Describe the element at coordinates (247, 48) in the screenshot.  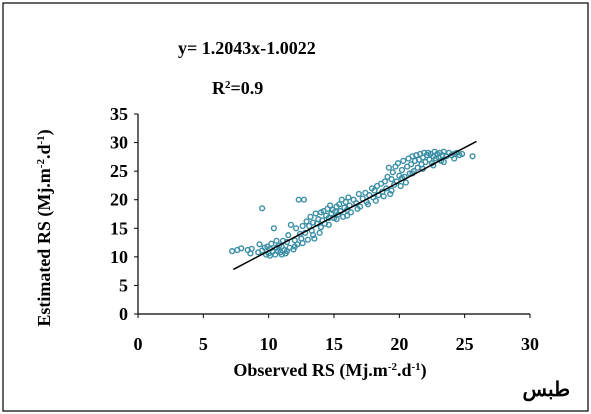
I see `regression-equation: y= 1.2043x-1.0022` at that location.